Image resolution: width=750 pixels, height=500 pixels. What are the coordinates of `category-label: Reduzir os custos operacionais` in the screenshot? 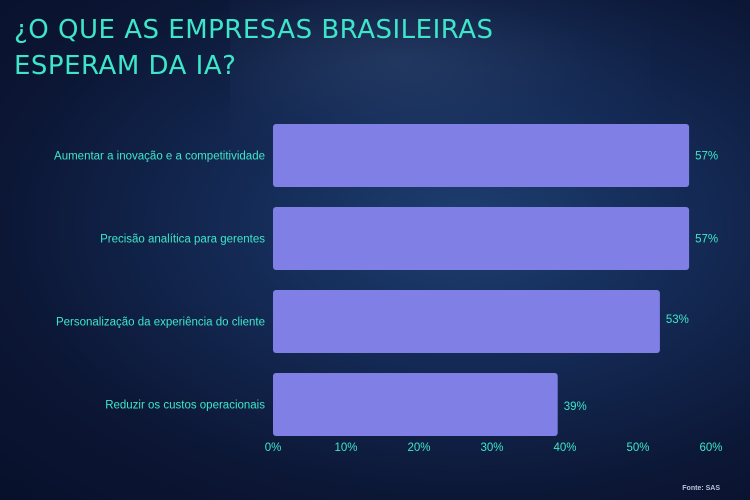 It's located at (185, 406).